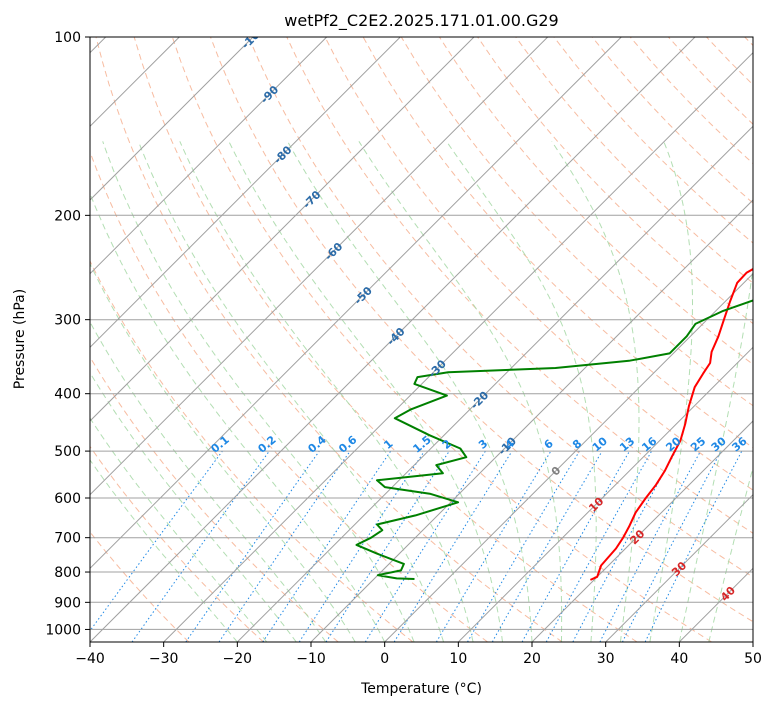 The height and width of the screenshot is (708, 775). What do you see at coordinates (67, 321) in the screenshot?
I see `y-tick-label: 300` at bounding box center [67, 321].